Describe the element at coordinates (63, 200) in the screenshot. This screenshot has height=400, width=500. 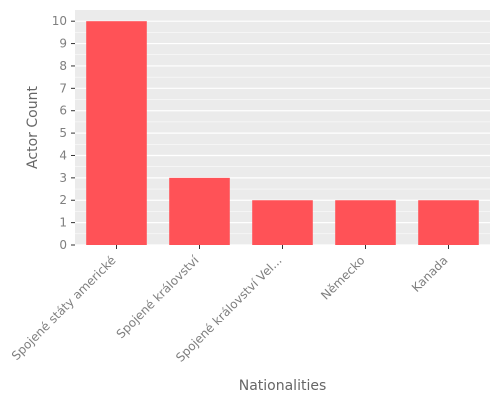
I see `y-tick-label: 2` at that location.